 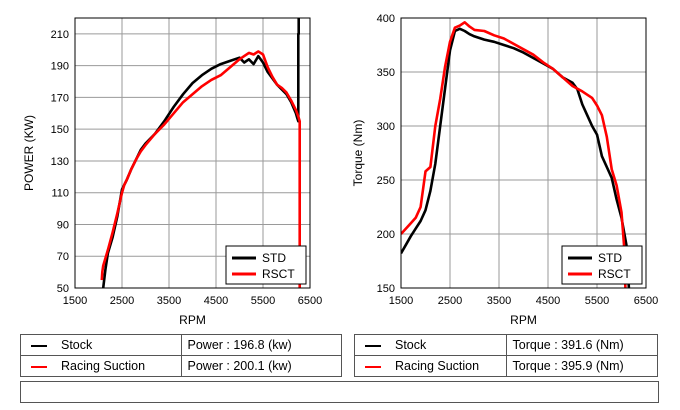 I want to click on y-tick-label: 400, so click(x=386, y=19).